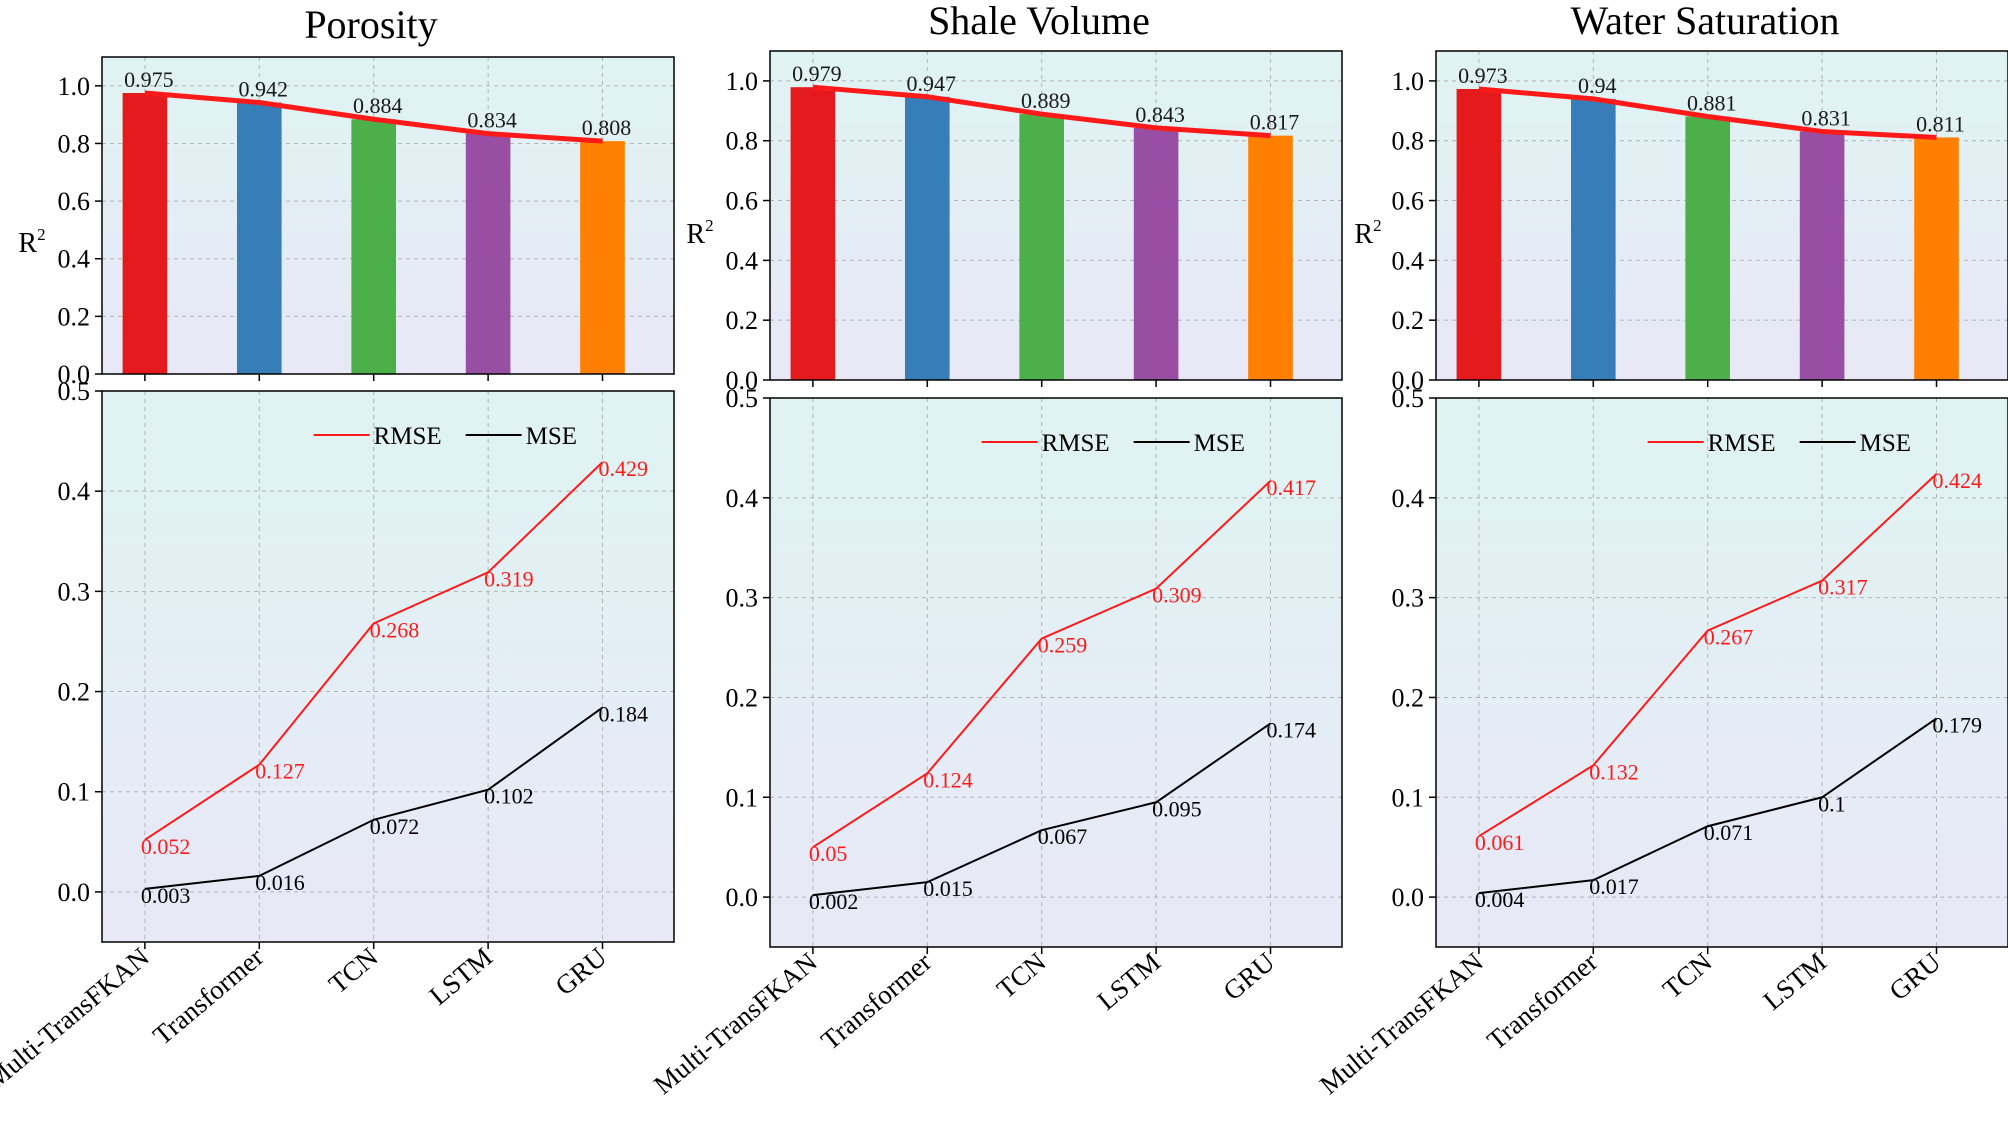 The height and width of the screenshot is (1142, 2008). Describe the element at coordinates (1832, 803) in the screenshot. I see `mse-data-label: 0.1` at that location.